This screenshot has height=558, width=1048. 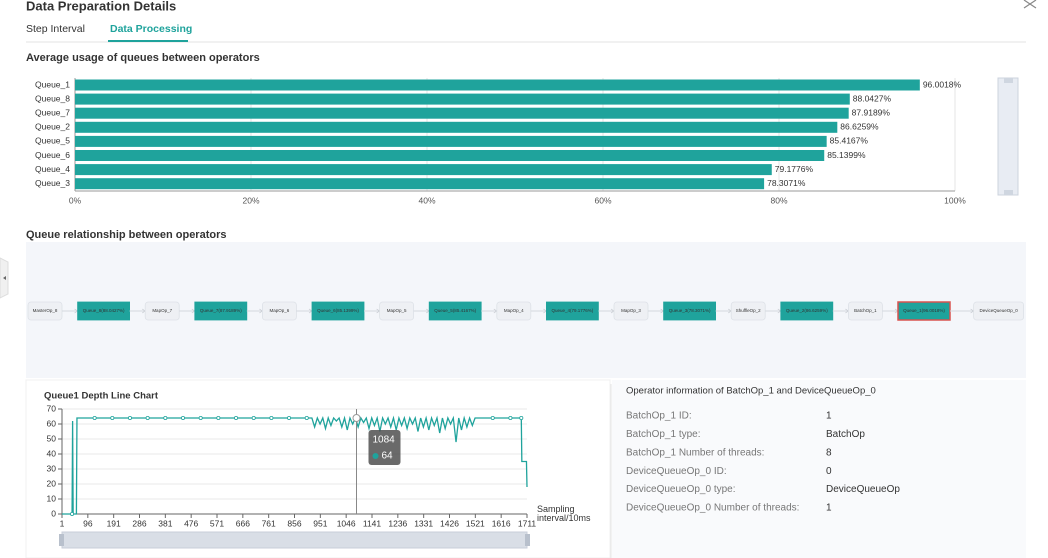 What do you see at coordinates (712, 508) in the screenshot?
I see `info-label: DeviceQueueOp_0 Number of threads:` at bounding box center [712, 508].